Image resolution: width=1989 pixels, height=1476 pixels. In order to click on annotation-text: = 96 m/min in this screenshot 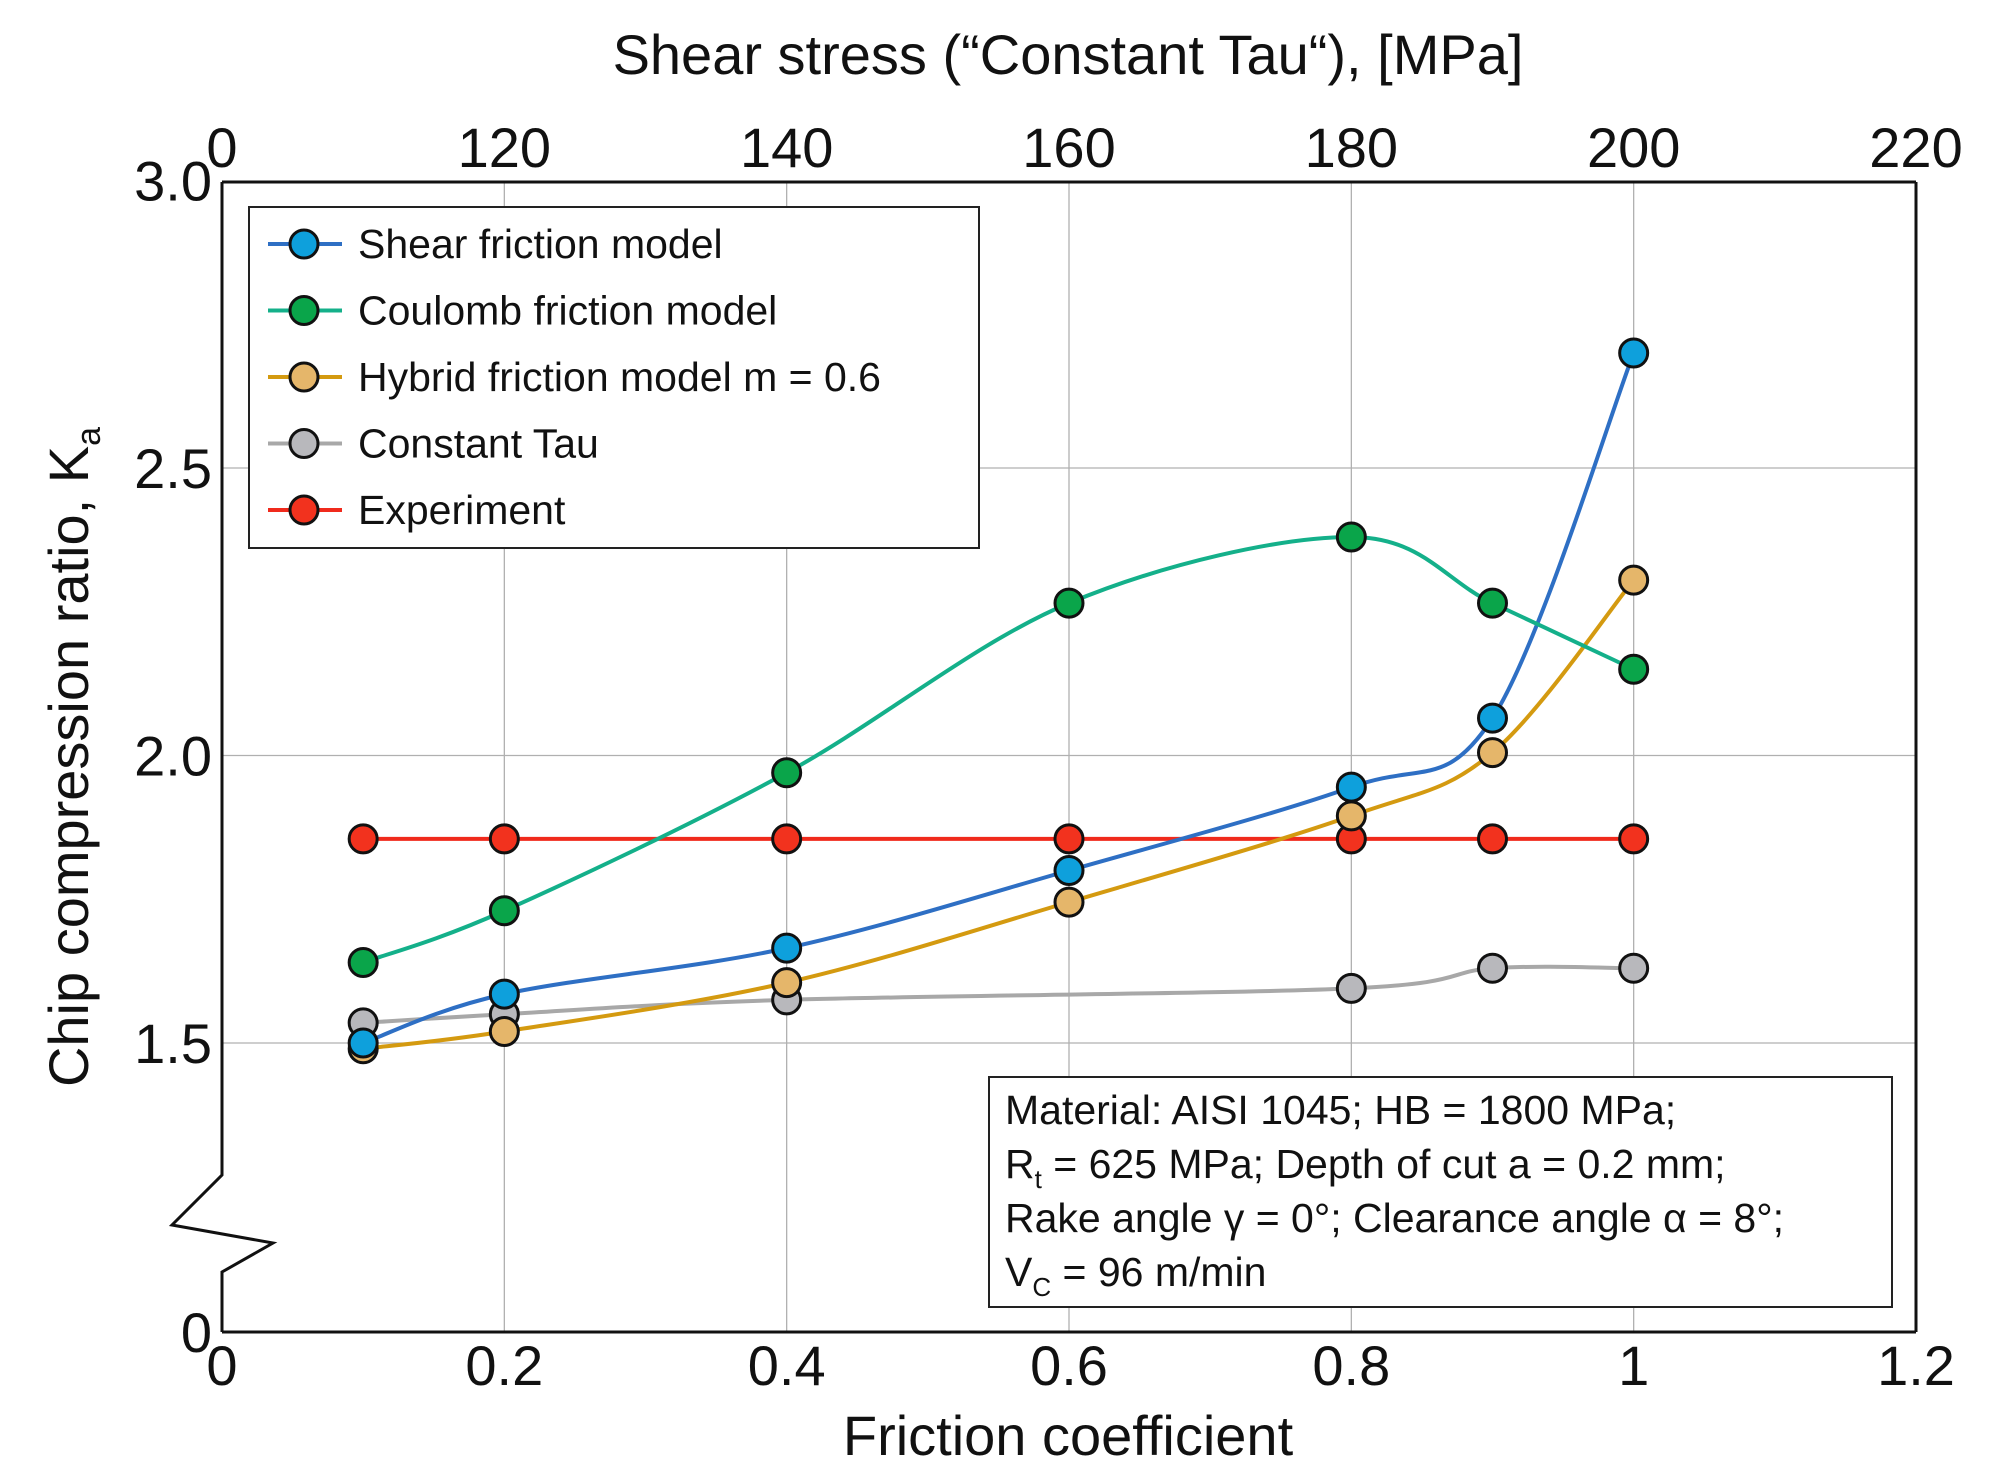, I will do `click(1158, 1272)`.